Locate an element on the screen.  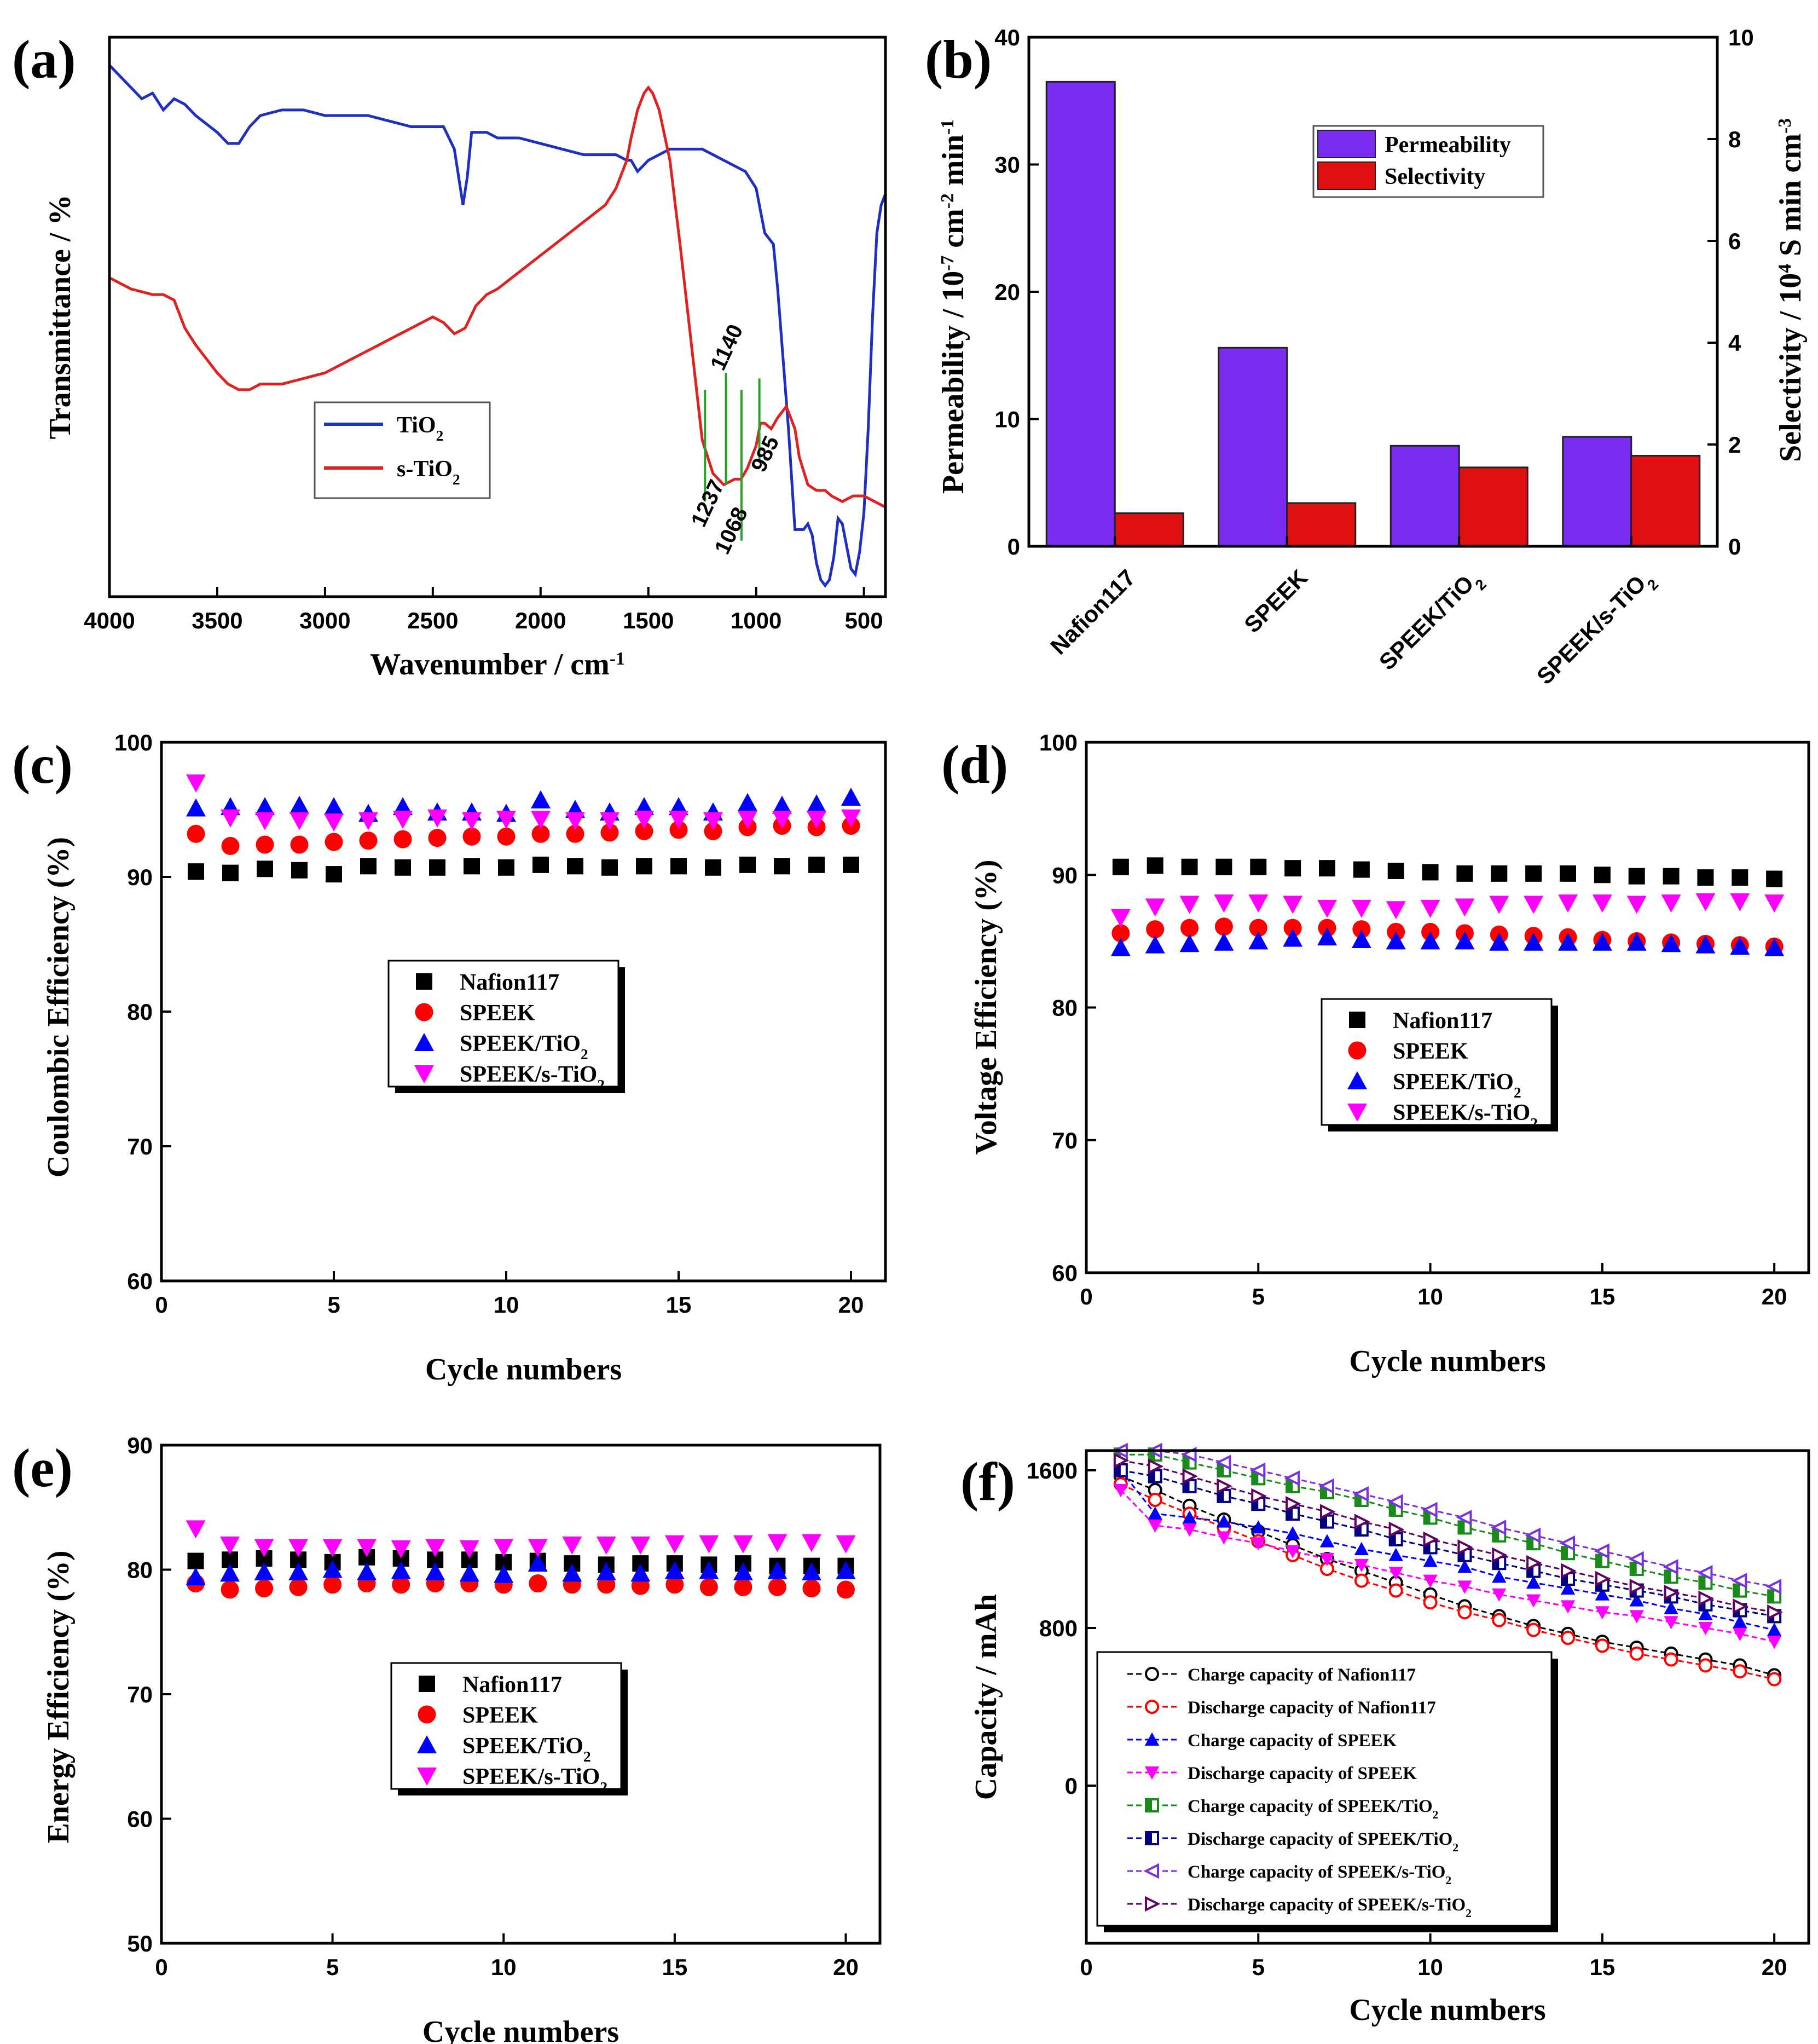
y-tick-label: 1600 is located at coordinates (1052, 1470).